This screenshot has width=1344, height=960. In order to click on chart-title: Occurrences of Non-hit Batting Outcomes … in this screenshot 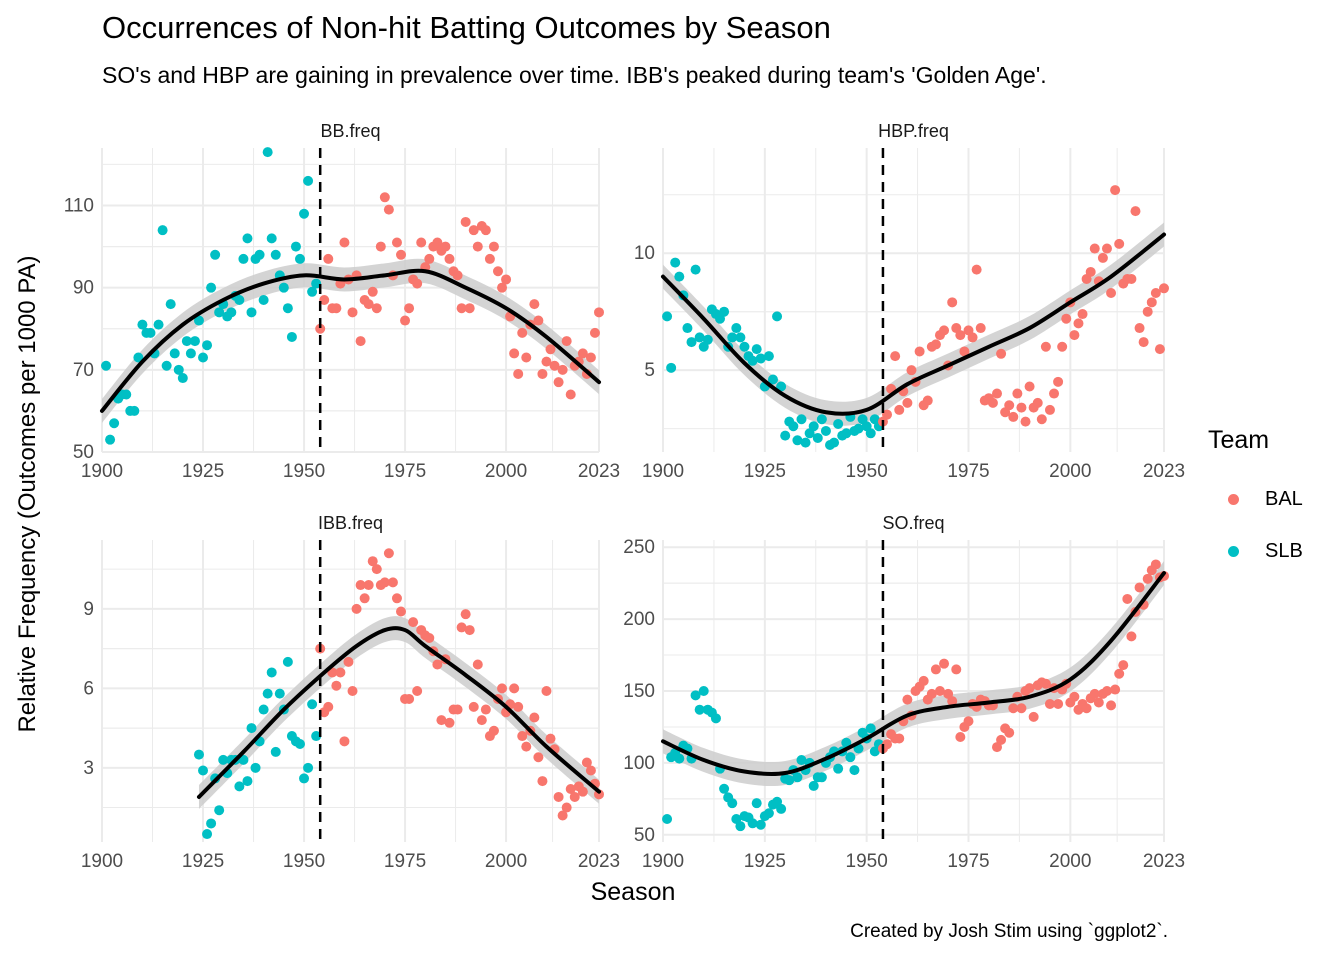, I will do `click(466, 27)`.